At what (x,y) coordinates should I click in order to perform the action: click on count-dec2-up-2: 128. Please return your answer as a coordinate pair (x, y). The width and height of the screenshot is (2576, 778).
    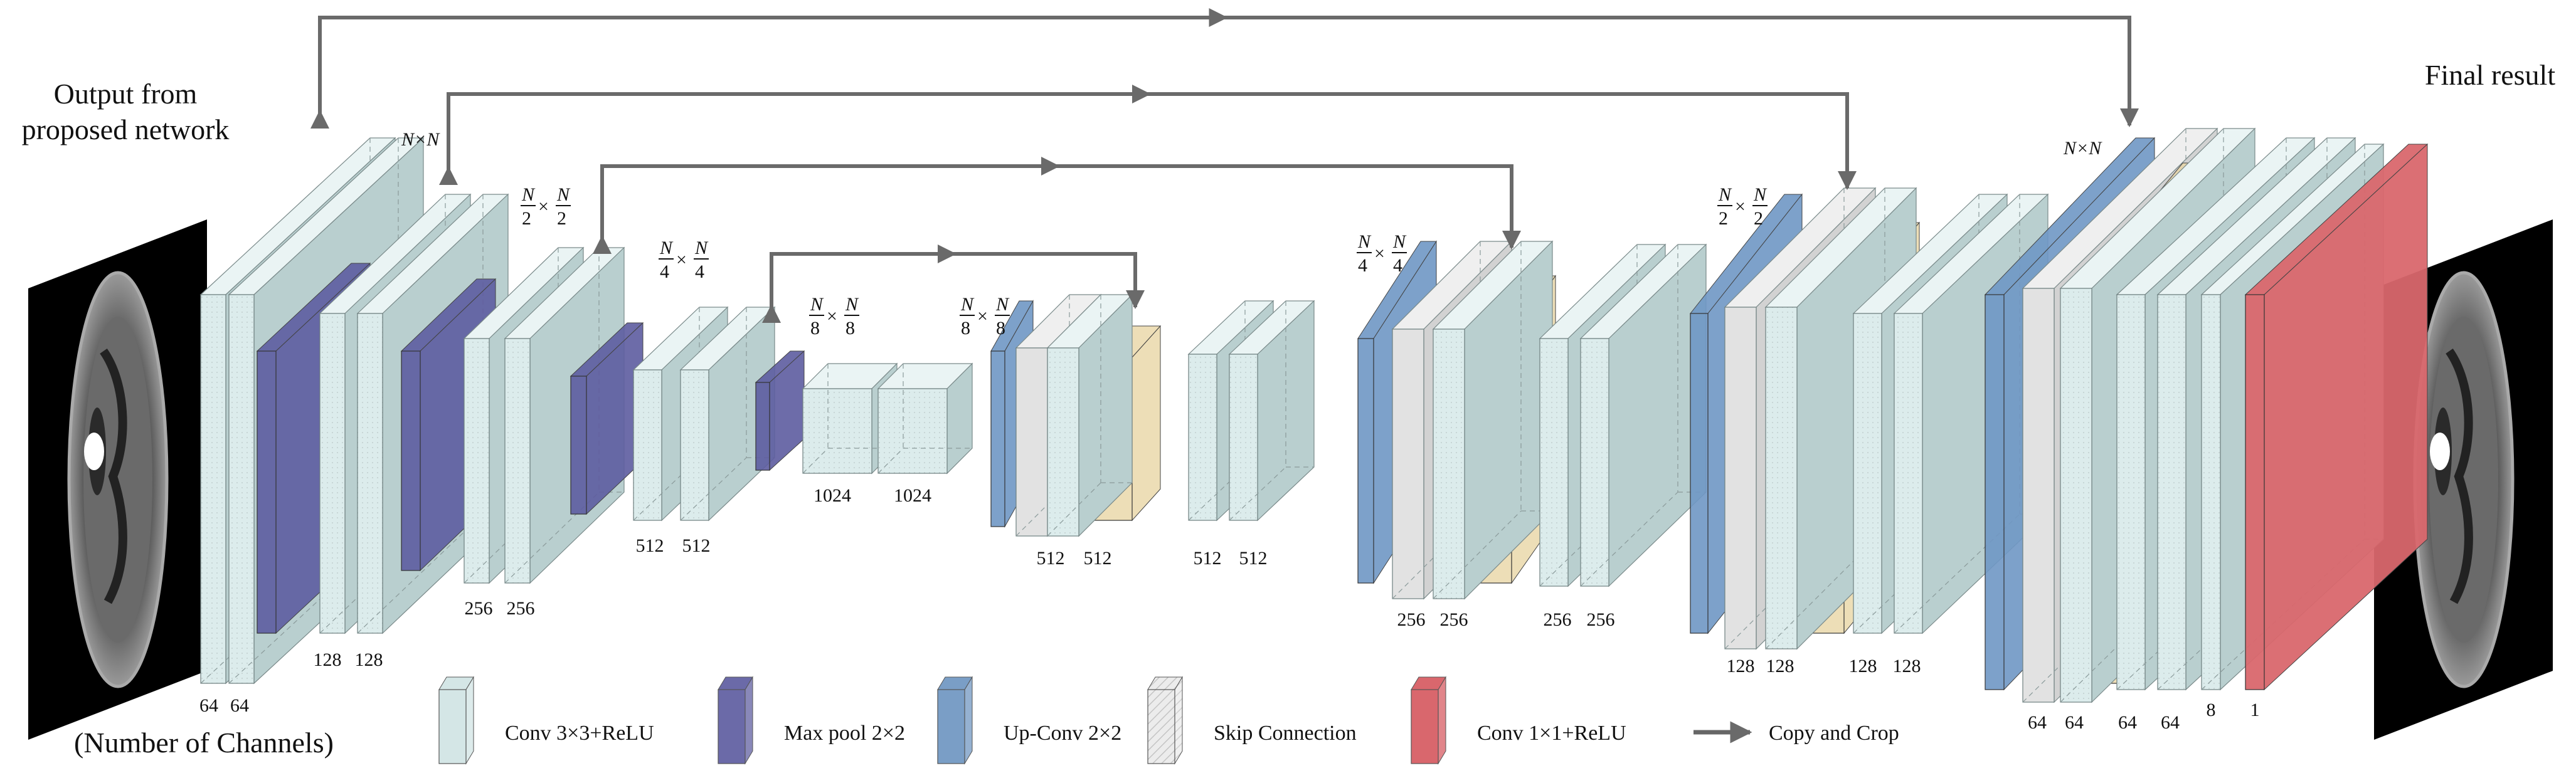
    Looking at the image, I should click on (1780, 666).